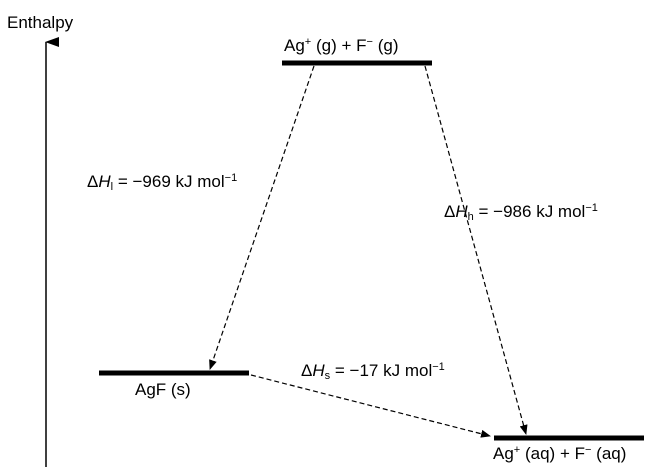 This screenshot has width=666, height=467. Describe the element at coordinates (560, 453) in the screenshot. I see `level-aqueous-ions-label: Ag+ (aq) + F− (aq)` at that location.